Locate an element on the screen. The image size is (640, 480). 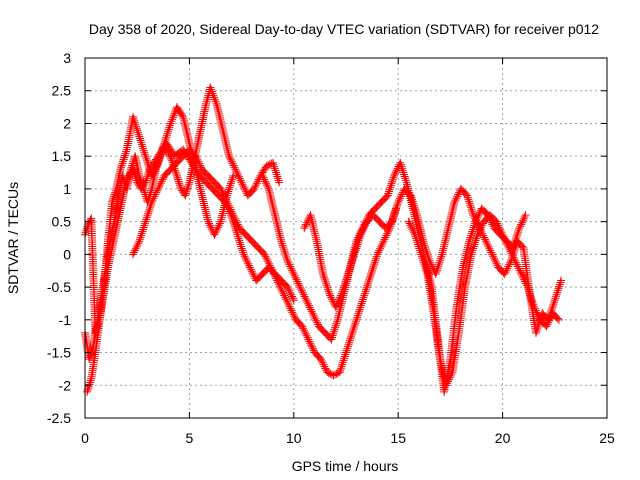
y-tick-label: 3 is located at coordinates (67, 58).